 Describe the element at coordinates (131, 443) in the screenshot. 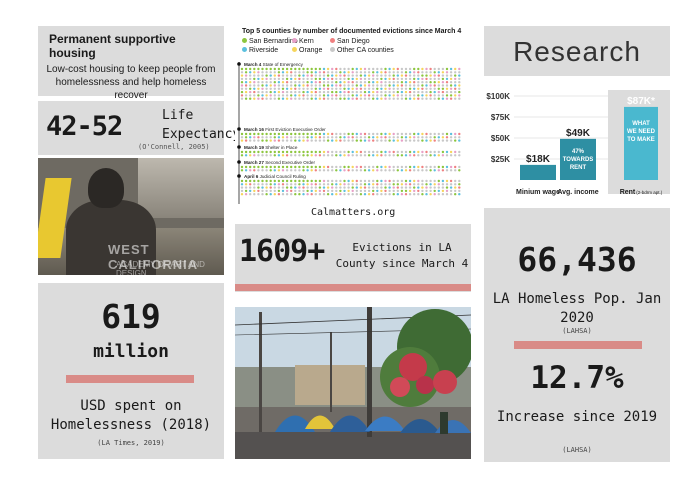

I see `spending-source: (LA Times, 2019)` at that location.